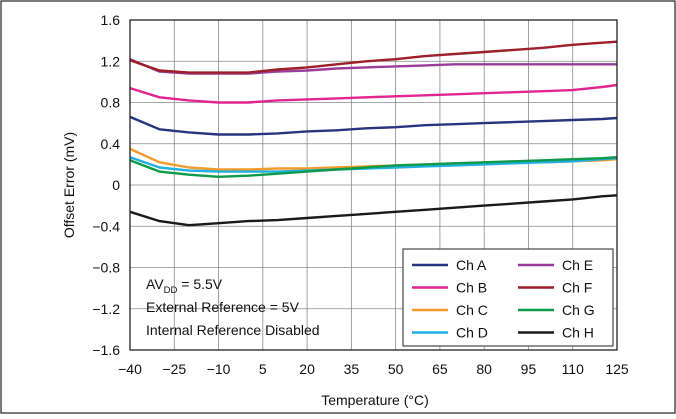 Image resolution: width=676 pixels, height=419 pixels. What do you see at coordinates (106, 226) in the screenshot?
I see `y-tick-label: −0.4` at bounding box center [106, 226].